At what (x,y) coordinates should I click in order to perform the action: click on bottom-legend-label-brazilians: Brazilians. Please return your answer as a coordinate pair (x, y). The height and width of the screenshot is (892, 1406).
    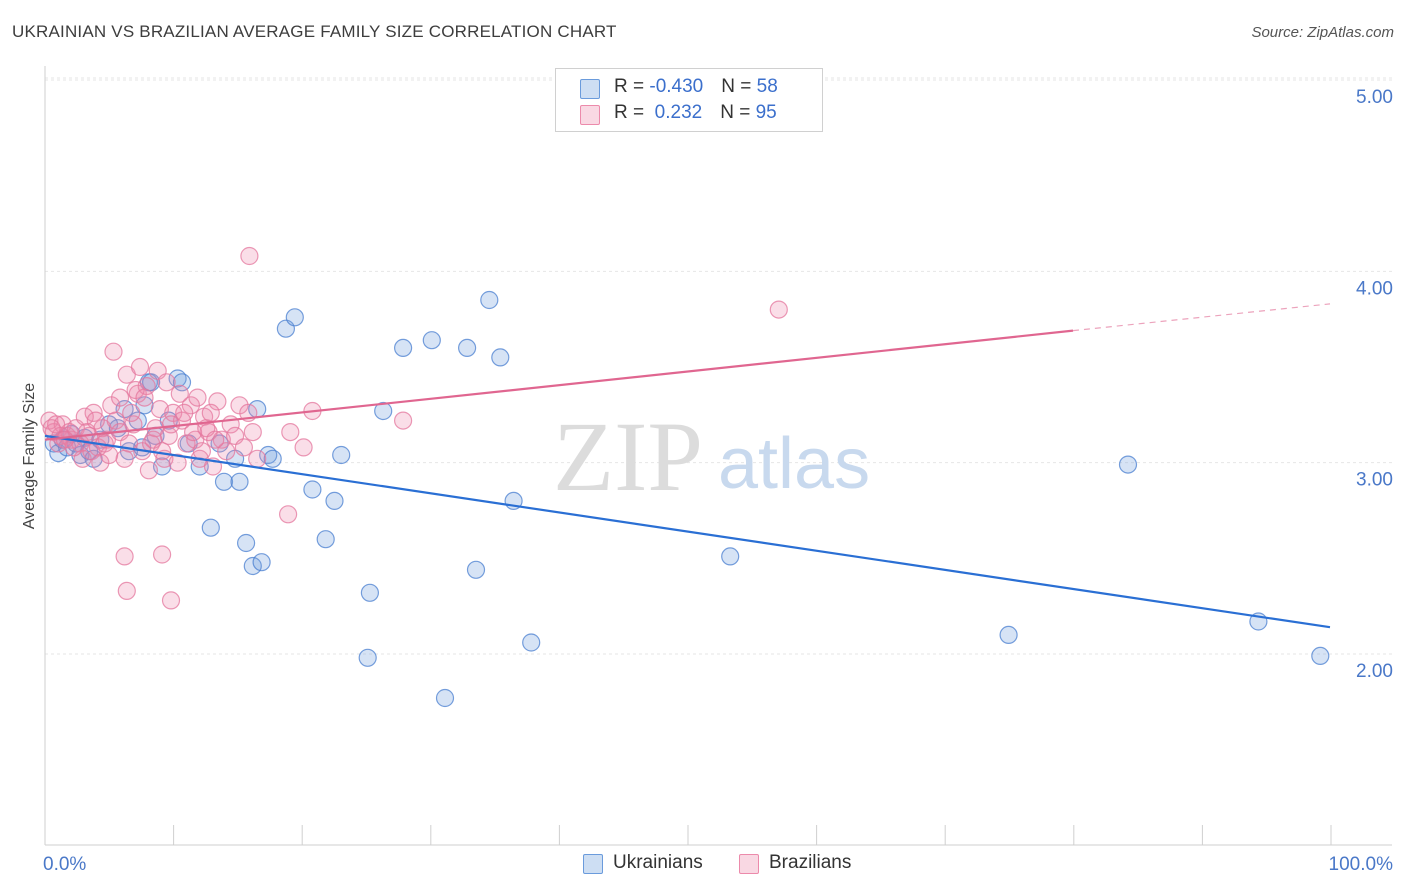
    Looking at the image, I should click on (810, 862).